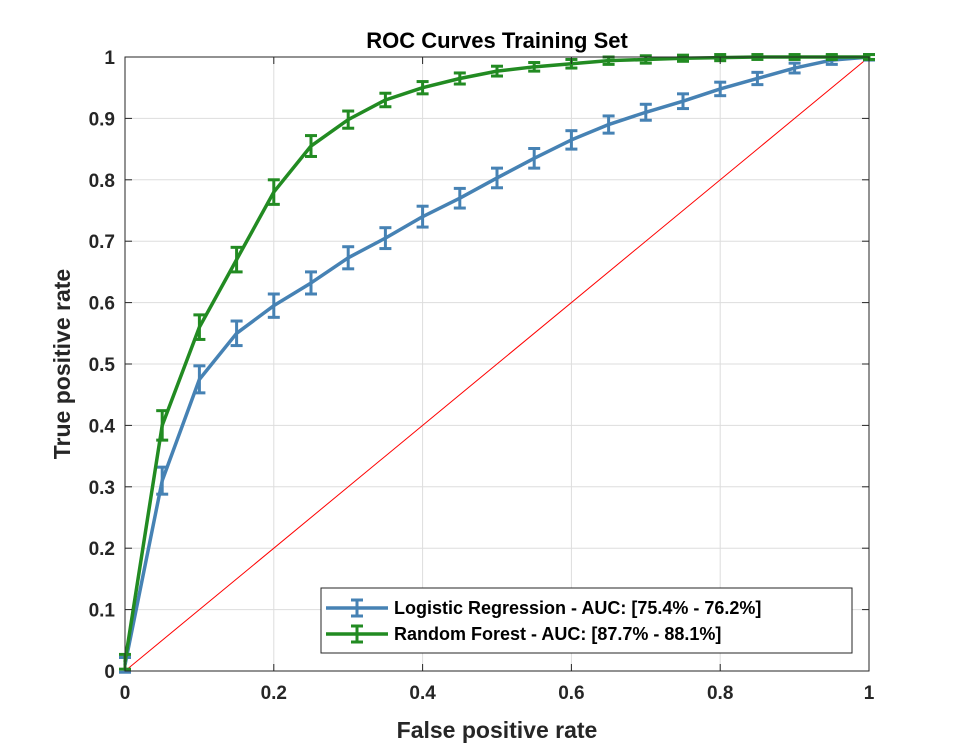 The image size is (960, 754). What do you see at coordinates (102, 488) in the screenshot?
I see `y-tick-label: 0.3` at bounding box center [102, 488].